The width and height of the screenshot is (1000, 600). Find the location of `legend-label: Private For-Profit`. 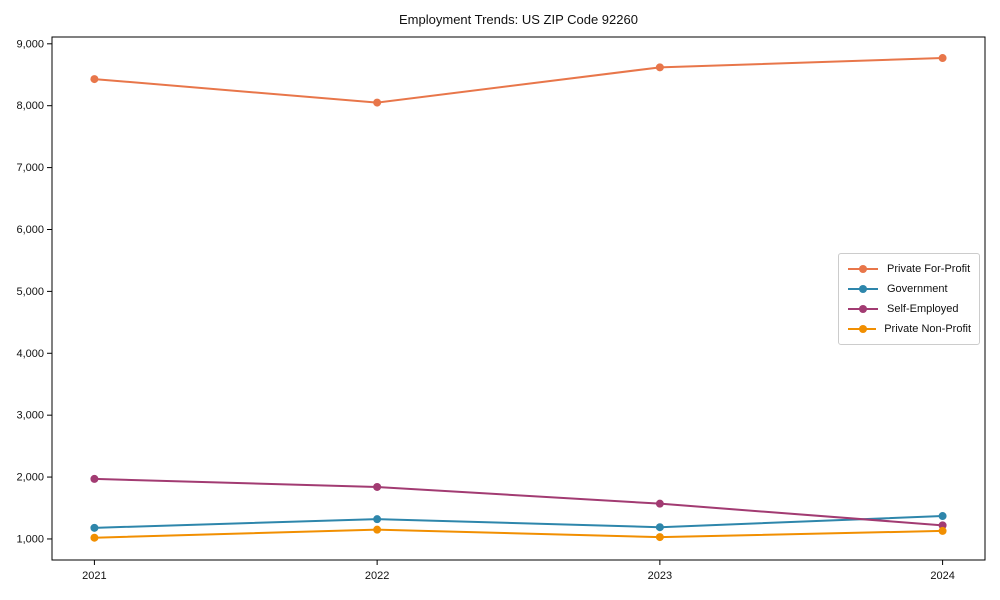

legend-label: Private For-Profit is located at coordinates (929, 269).